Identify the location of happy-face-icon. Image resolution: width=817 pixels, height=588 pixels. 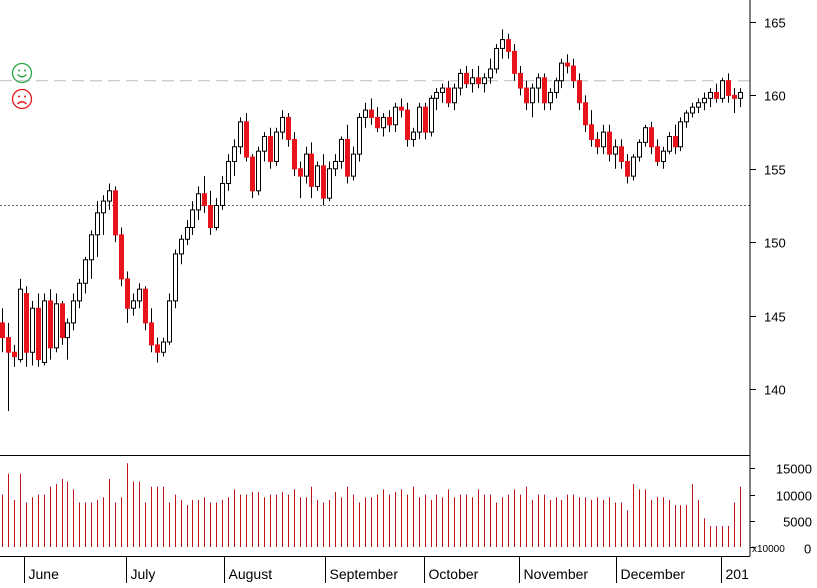
(22, 73).